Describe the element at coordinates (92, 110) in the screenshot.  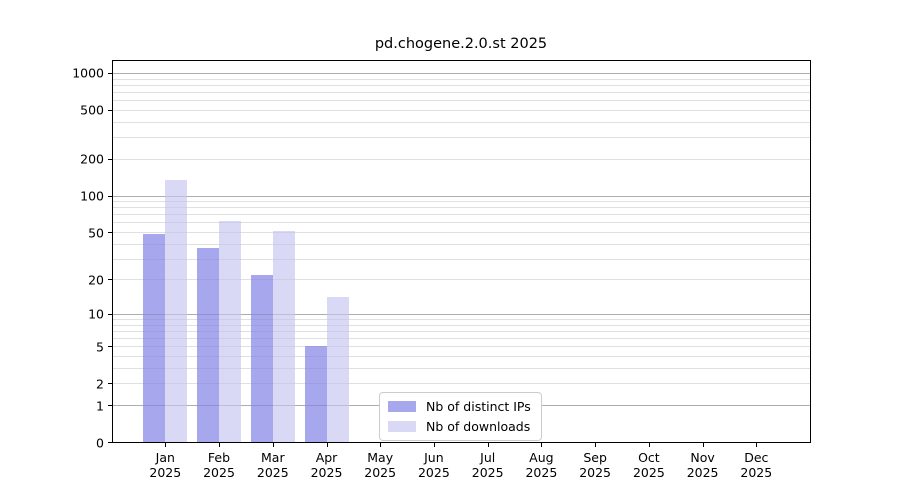
I see `y-axis-label-500: 500` at that location.